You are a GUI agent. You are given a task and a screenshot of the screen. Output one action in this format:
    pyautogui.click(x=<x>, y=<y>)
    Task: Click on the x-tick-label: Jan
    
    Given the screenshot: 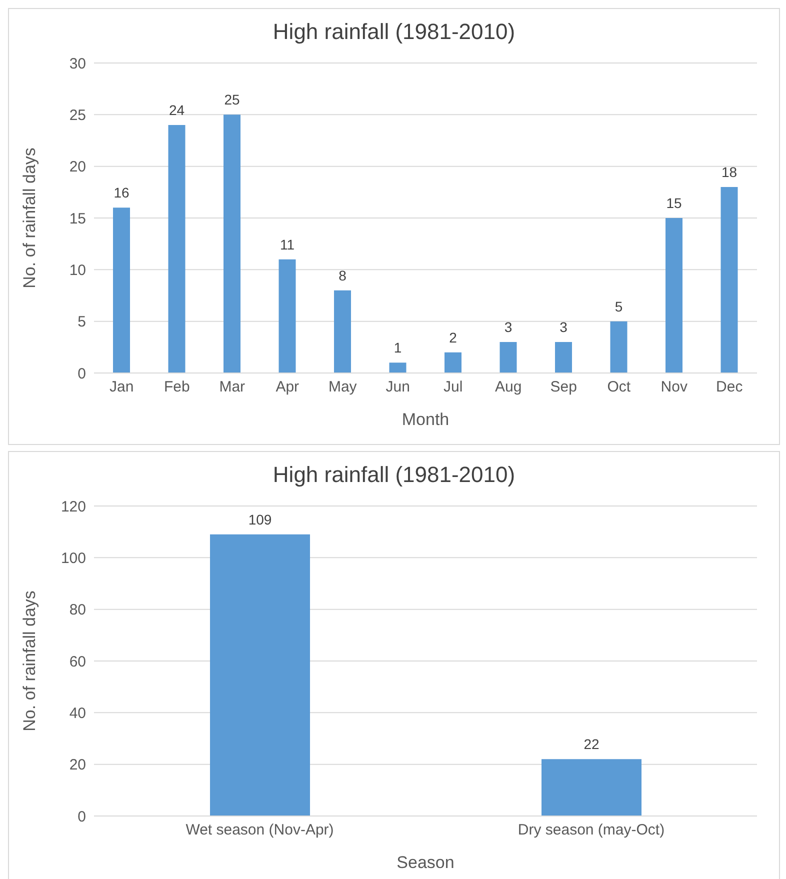 What is the action you would take?
    pyautogui.click(x=122, y=387)
    